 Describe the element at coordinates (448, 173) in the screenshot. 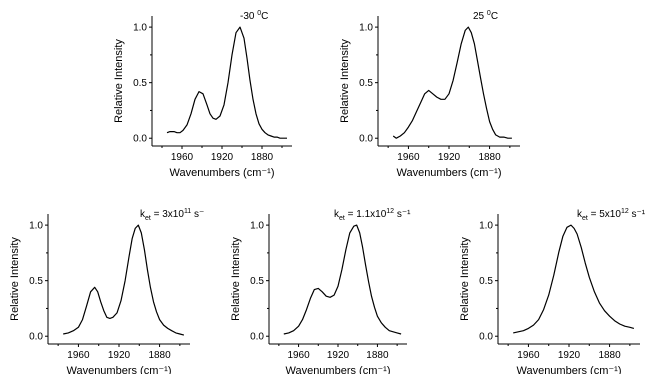

I see `panel-2-x-axis-title: Wavenumbers (cm⁻¹)` at that location.